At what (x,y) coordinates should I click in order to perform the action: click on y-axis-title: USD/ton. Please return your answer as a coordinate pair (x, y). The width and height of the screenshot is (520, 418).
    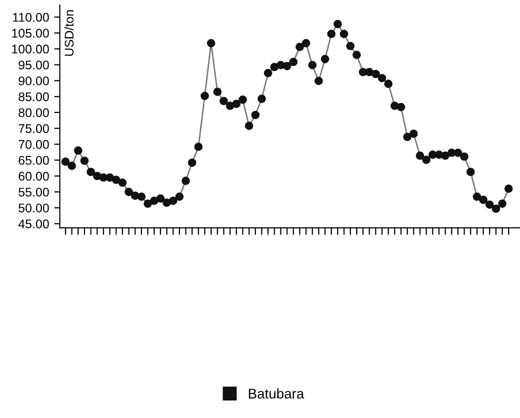
    Looking at the image, I should click on (69, 33).